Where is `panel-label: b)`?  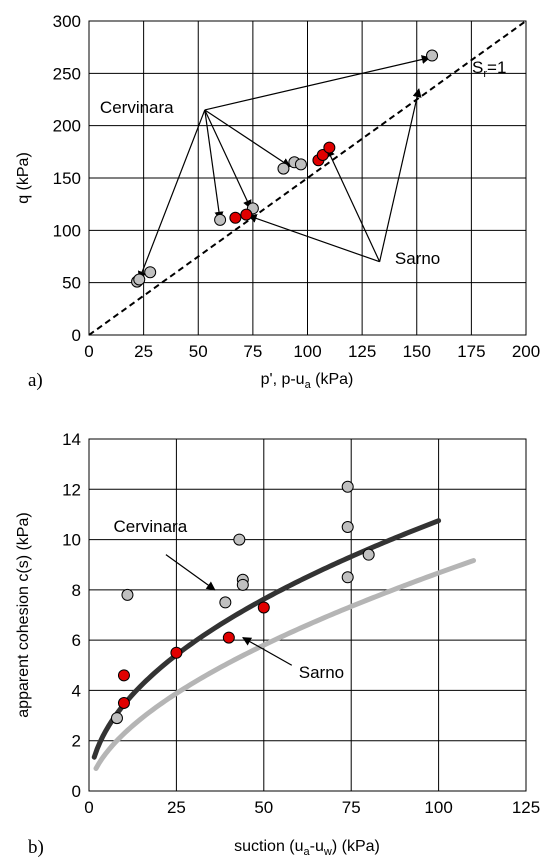 panel-label: b) is located at coordinates (36, 847).